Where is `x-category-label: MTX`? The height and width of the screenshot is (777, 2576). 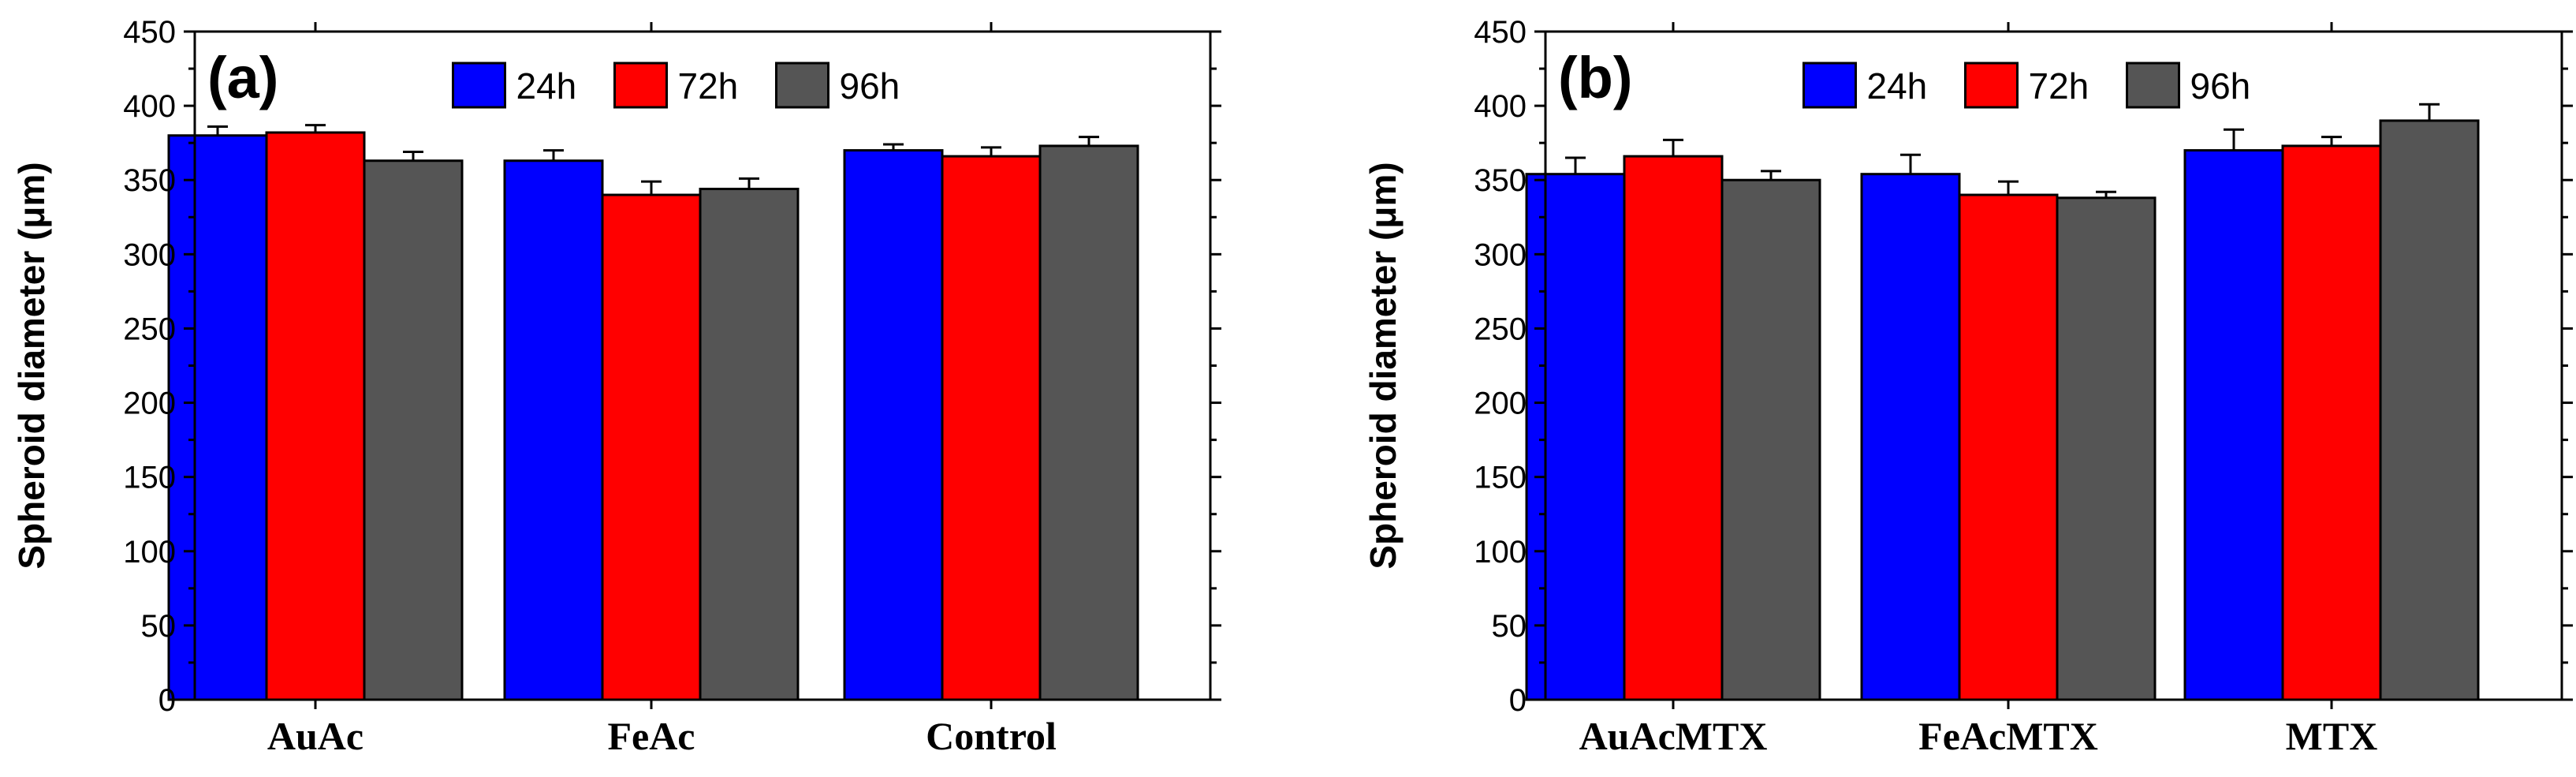 x-category-label: MTX is located at coordinates (2332, 736).